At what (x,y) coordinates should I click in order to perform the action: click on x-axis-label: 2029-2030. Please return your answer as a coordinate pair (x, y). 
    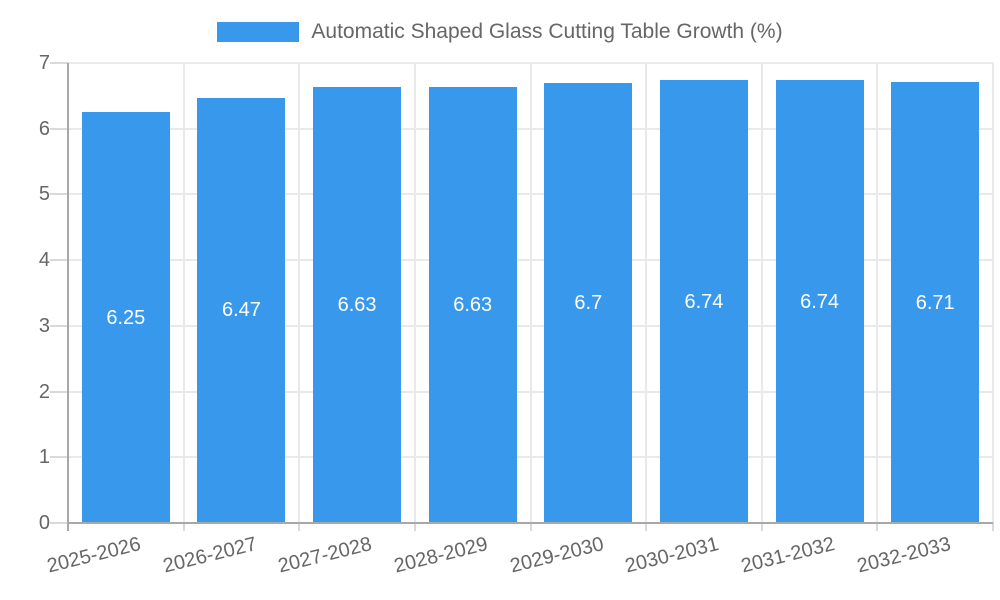
    Looking at the image, I should click on (556, 555).